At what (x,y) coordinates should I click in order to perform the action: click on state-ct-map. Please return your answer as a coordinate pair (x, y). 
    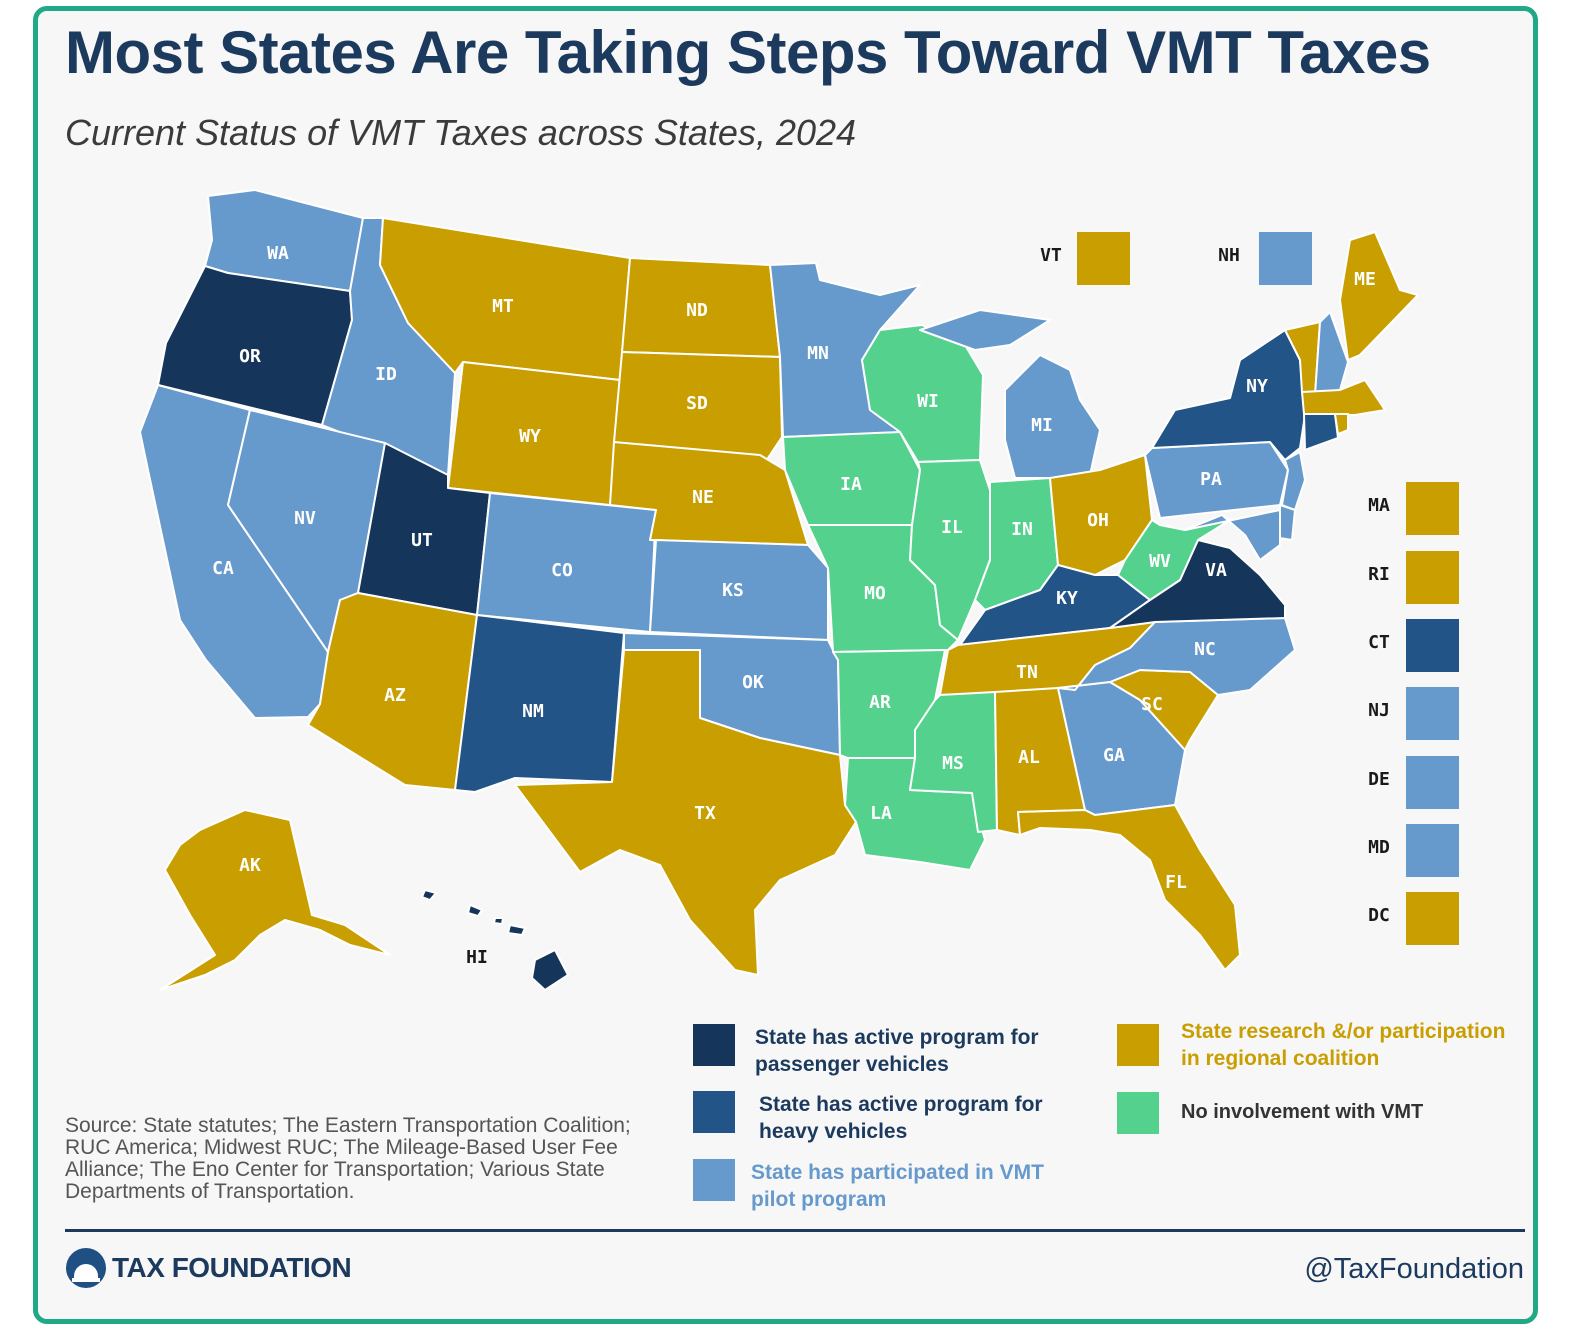
    Looking at the image, I should click on (1321, 432).